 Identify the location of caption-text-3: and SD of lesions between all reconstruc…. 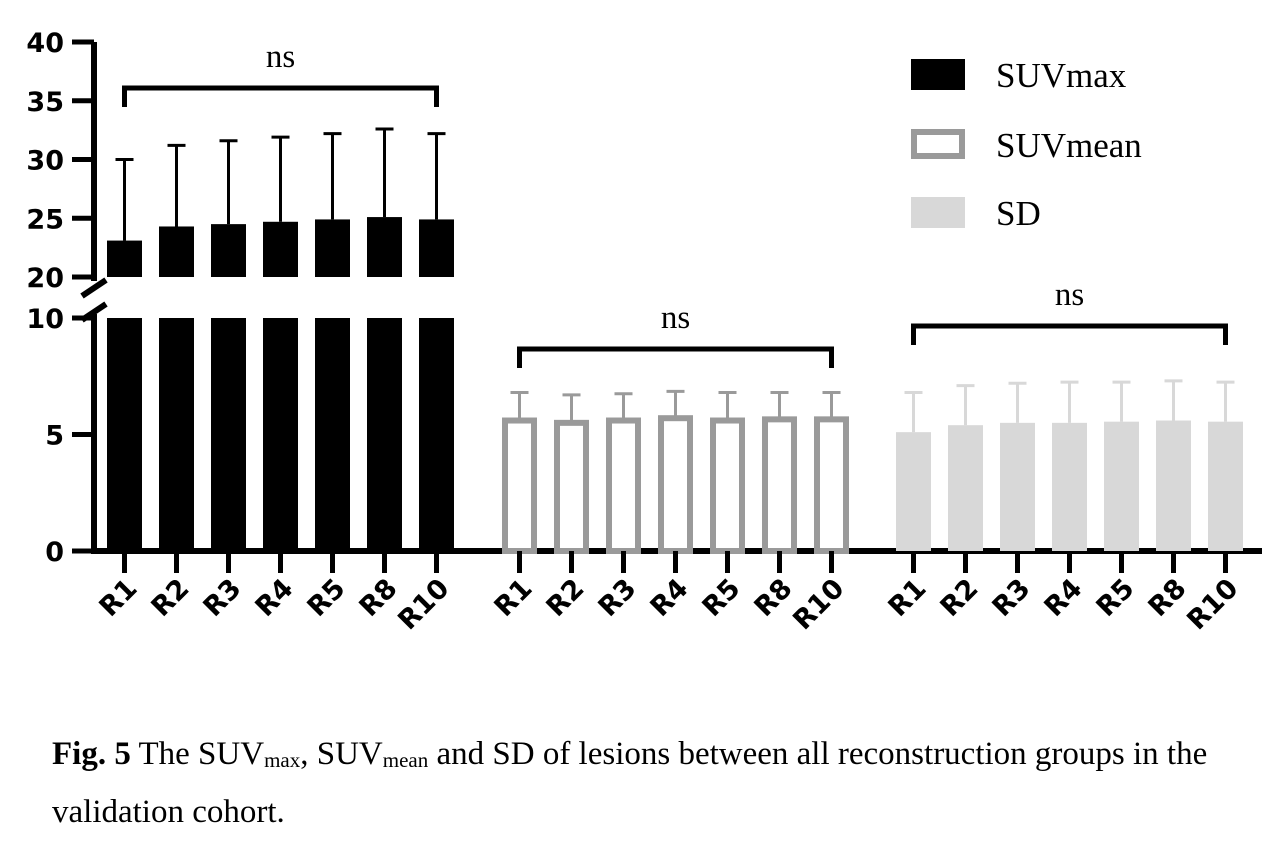
(630, 783).